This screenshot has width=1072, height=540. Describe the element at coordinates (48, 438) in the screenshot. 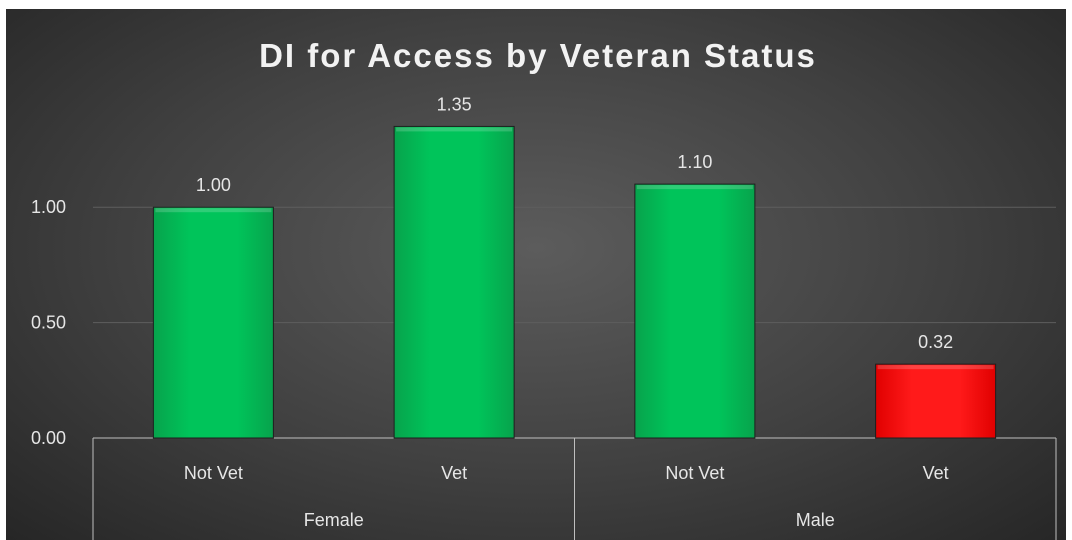

I see `y-tick-label: 0.00` at that location.